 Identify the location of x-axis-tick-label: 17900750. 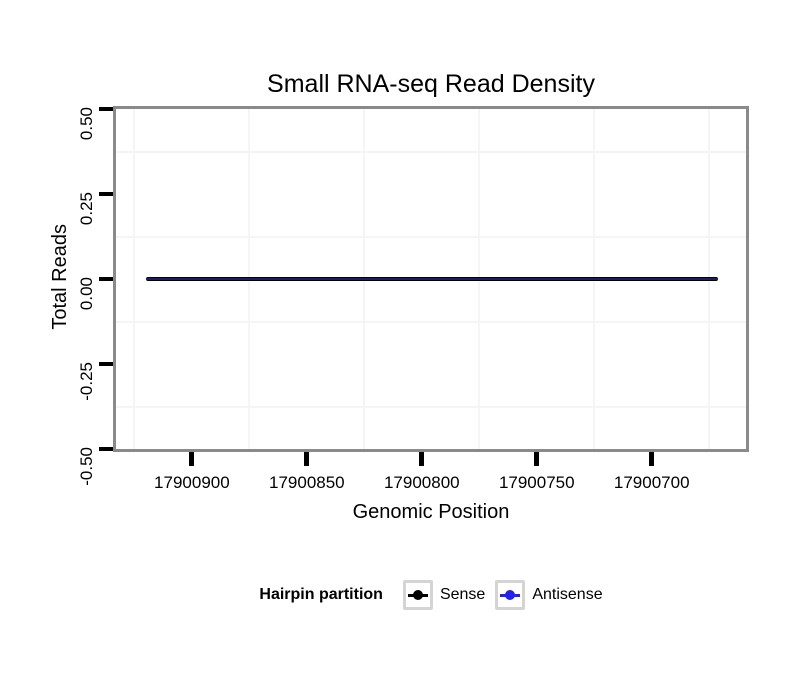
(536, 482).